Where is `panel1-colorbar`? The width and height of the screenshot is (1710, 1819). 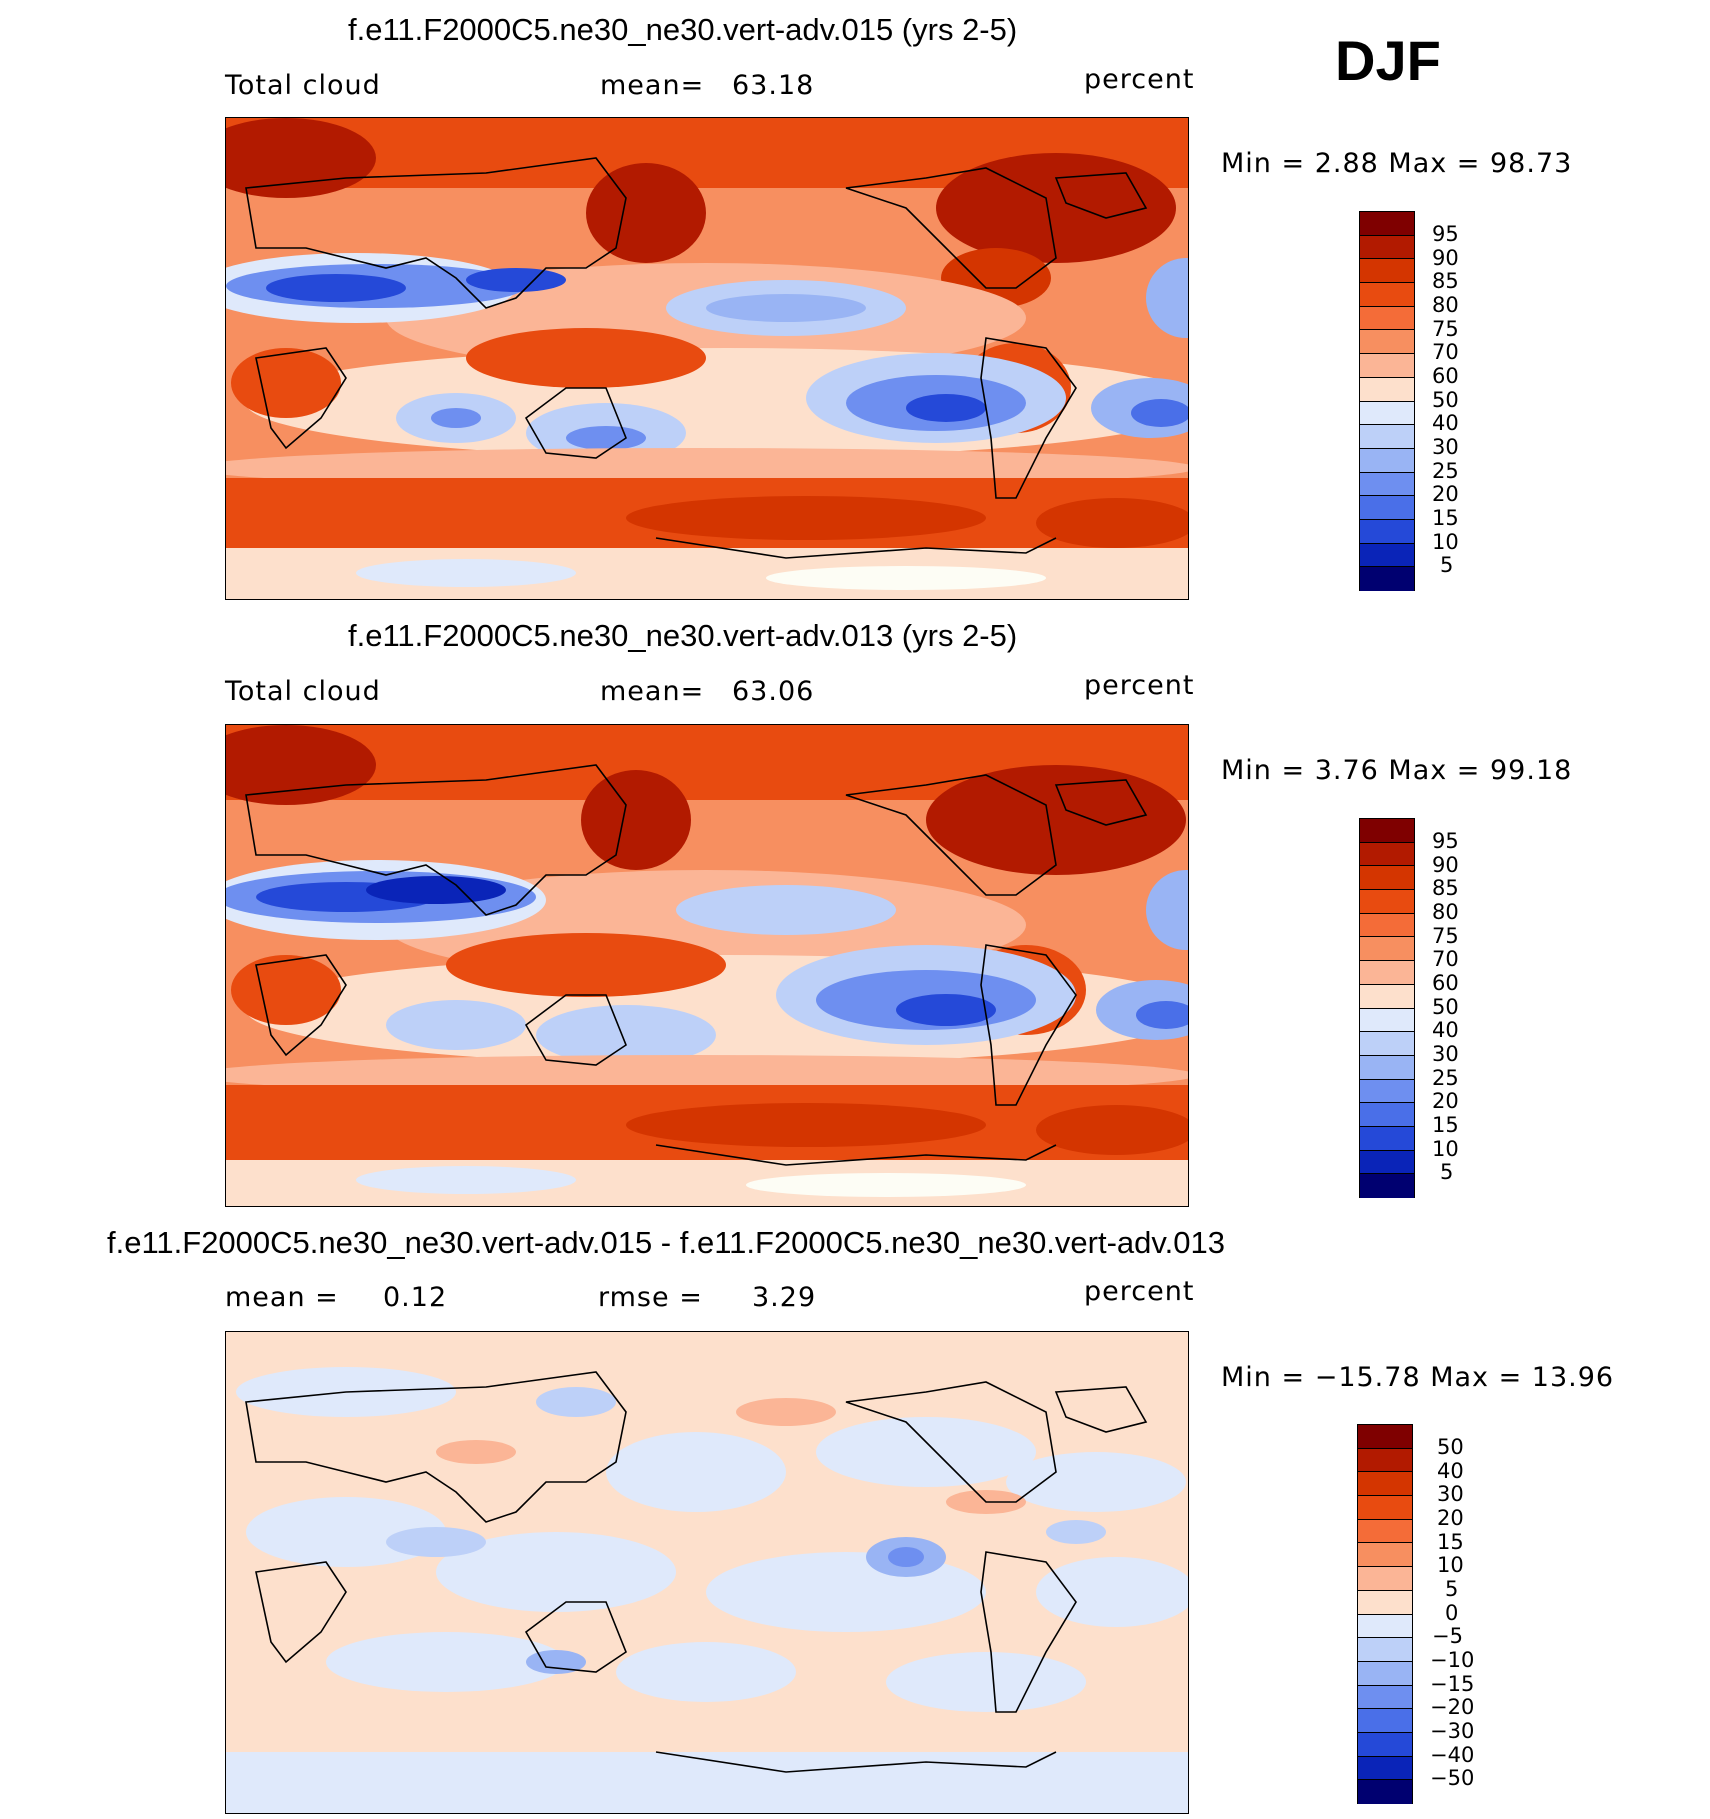 panel1-colorbar is located at coordinates (1387, 401).